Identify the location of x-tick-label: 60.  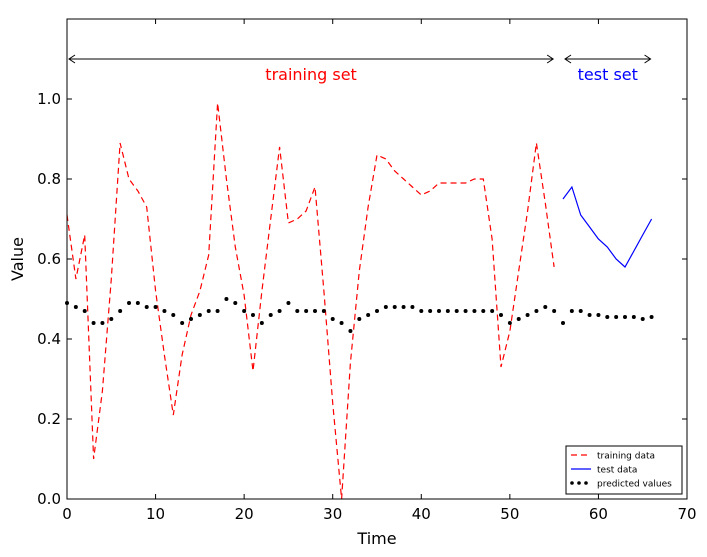
(598, 514).